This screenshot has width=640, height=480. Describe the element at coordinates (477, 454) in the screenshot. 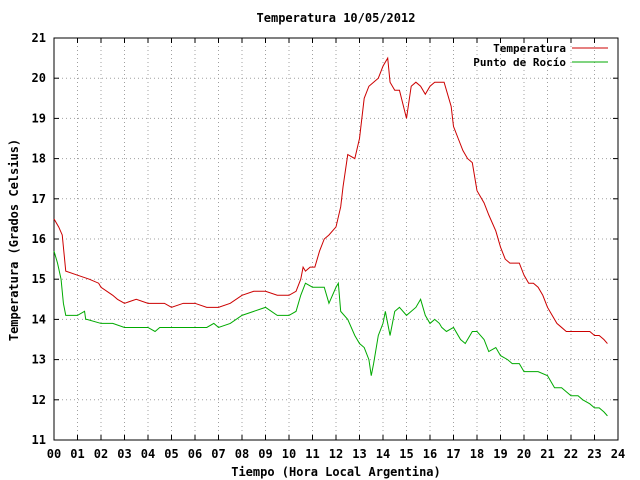

I see `x-tick-label: 18` at that location.